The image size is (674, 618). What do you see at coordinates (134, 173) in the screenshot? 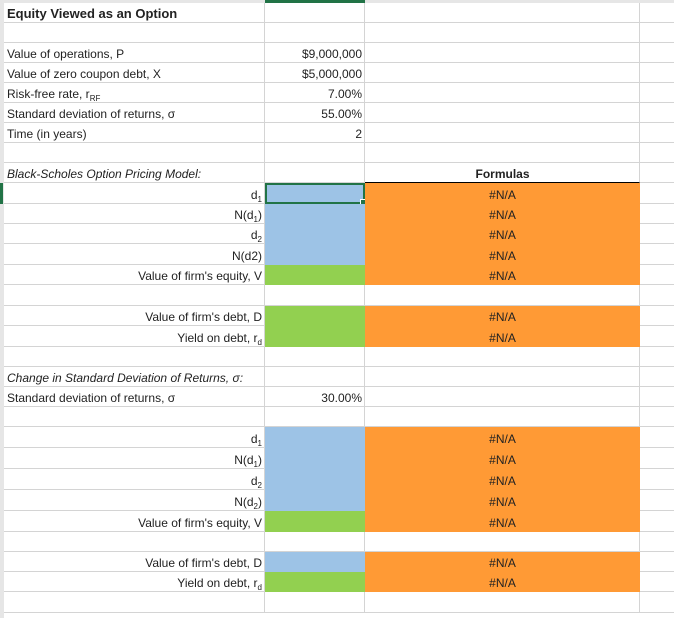
I see `cell-a: Black-Scholes Option Pricing Model:` at bounding box center [134, 173].